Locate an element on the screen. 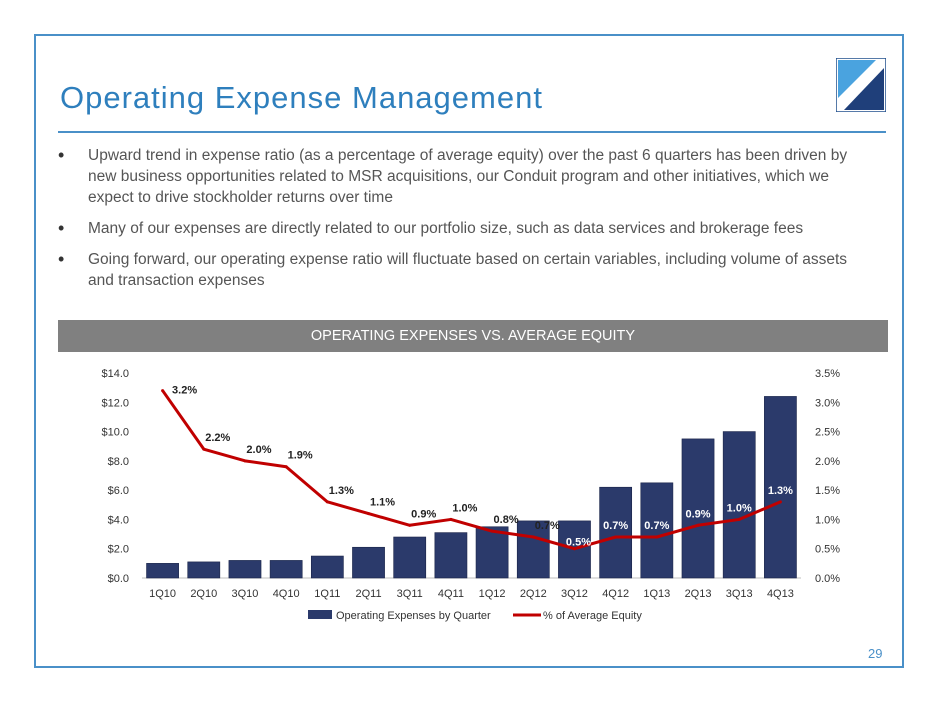 The image size is (940, 705). x-tick-label: 2Q13 is located at coordinates (698, 594).